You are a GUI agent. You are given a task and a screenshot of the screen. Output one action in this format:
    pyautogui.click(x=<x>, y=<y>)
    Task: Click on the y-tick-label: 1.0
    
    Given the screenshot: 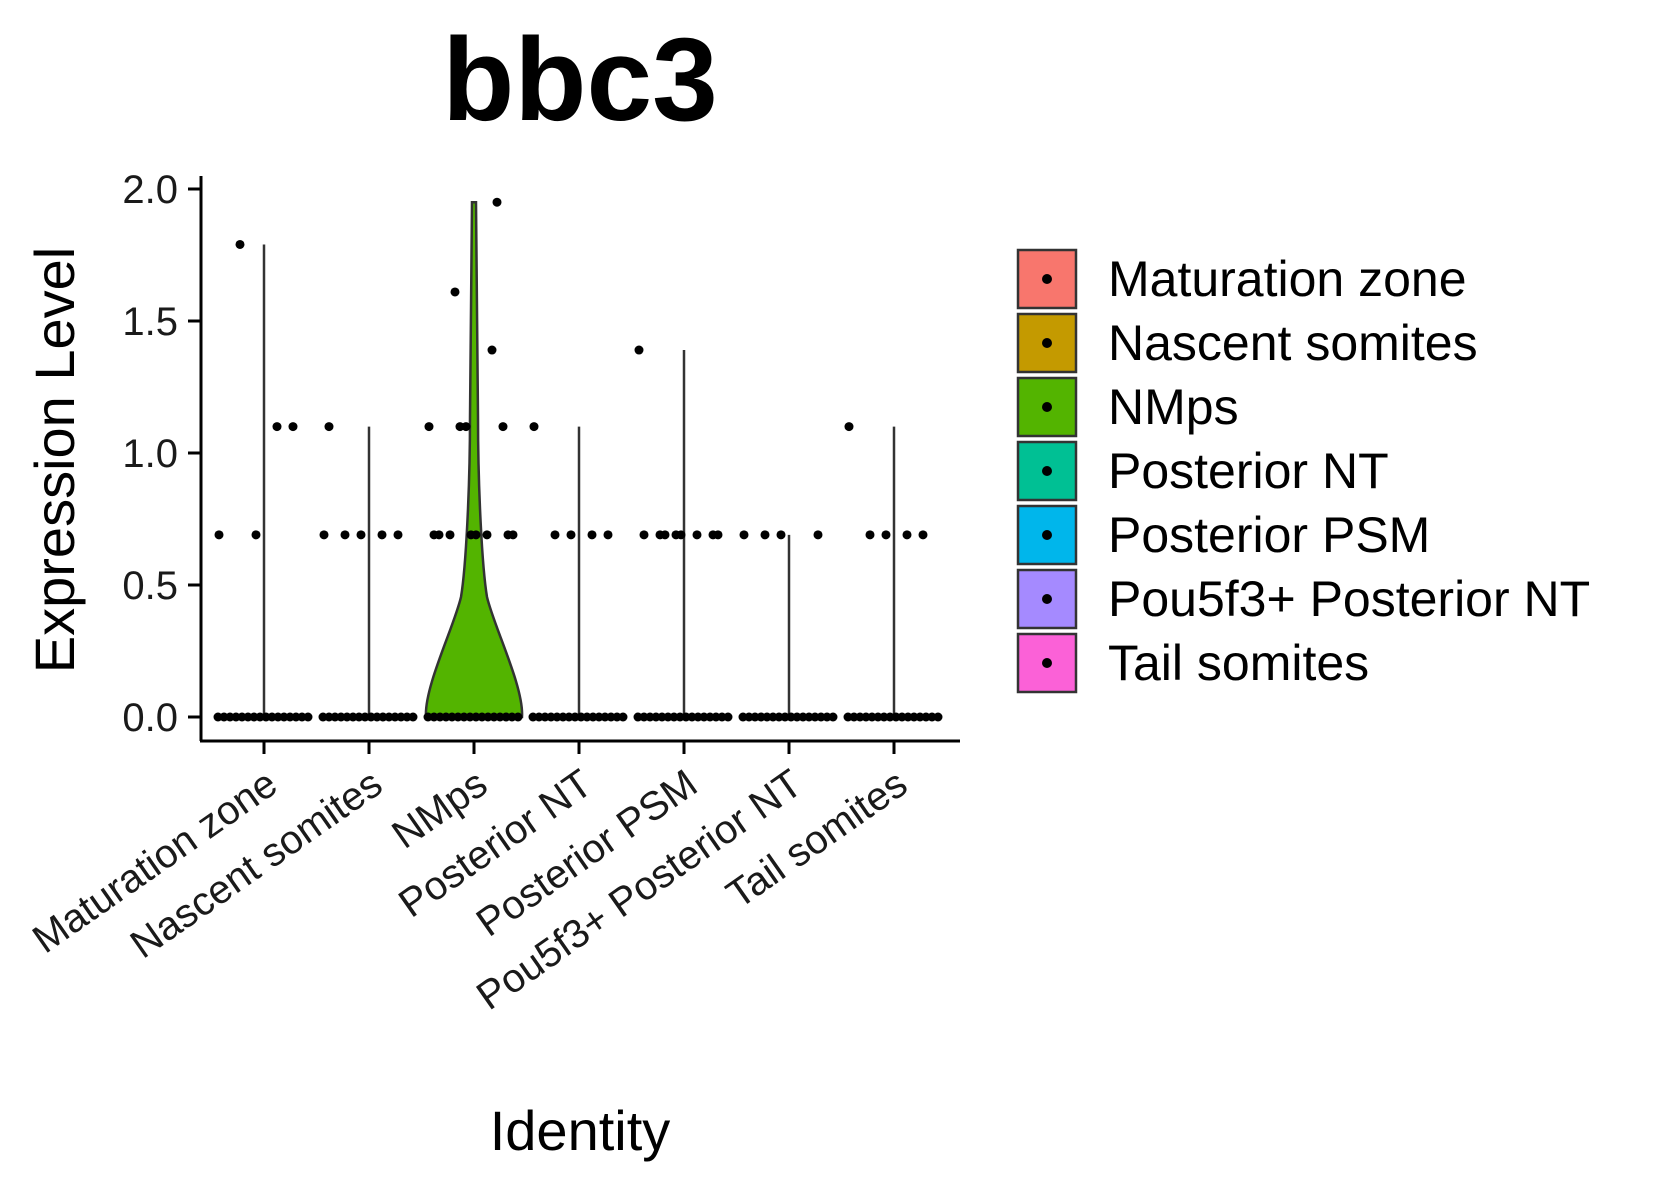 What is the action you would take?
    pyautogui.click(x=150, y=454)
    